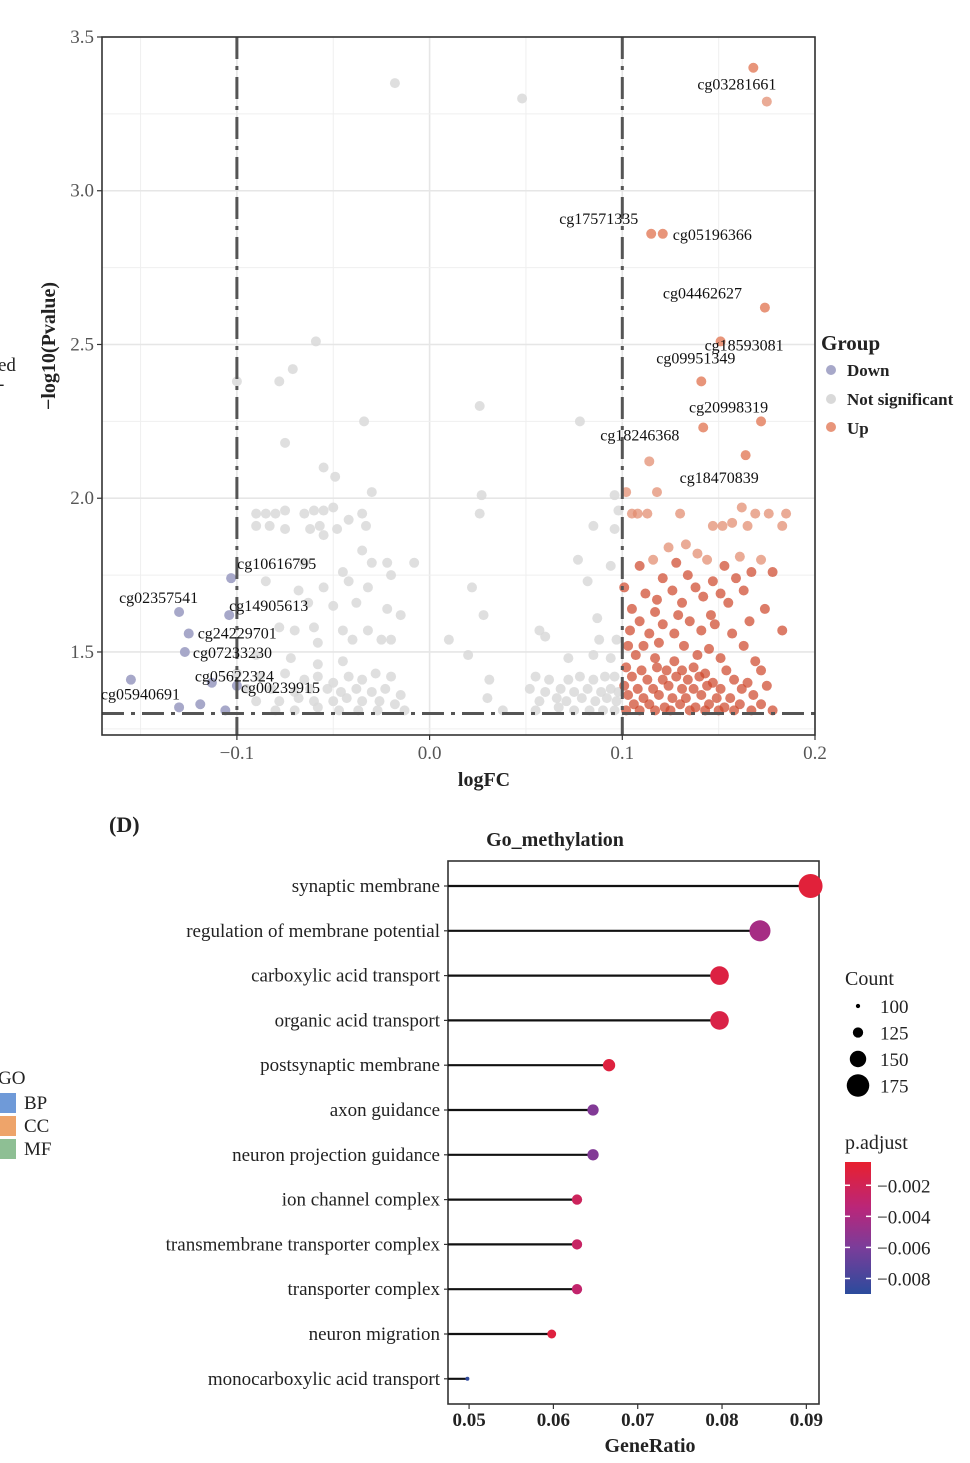 The image size is (970, 1463). What do you see at coordinates (82, 652) in the screenshot?
I see `y-tick-label: 1.5` at bounding box center [82, 652].